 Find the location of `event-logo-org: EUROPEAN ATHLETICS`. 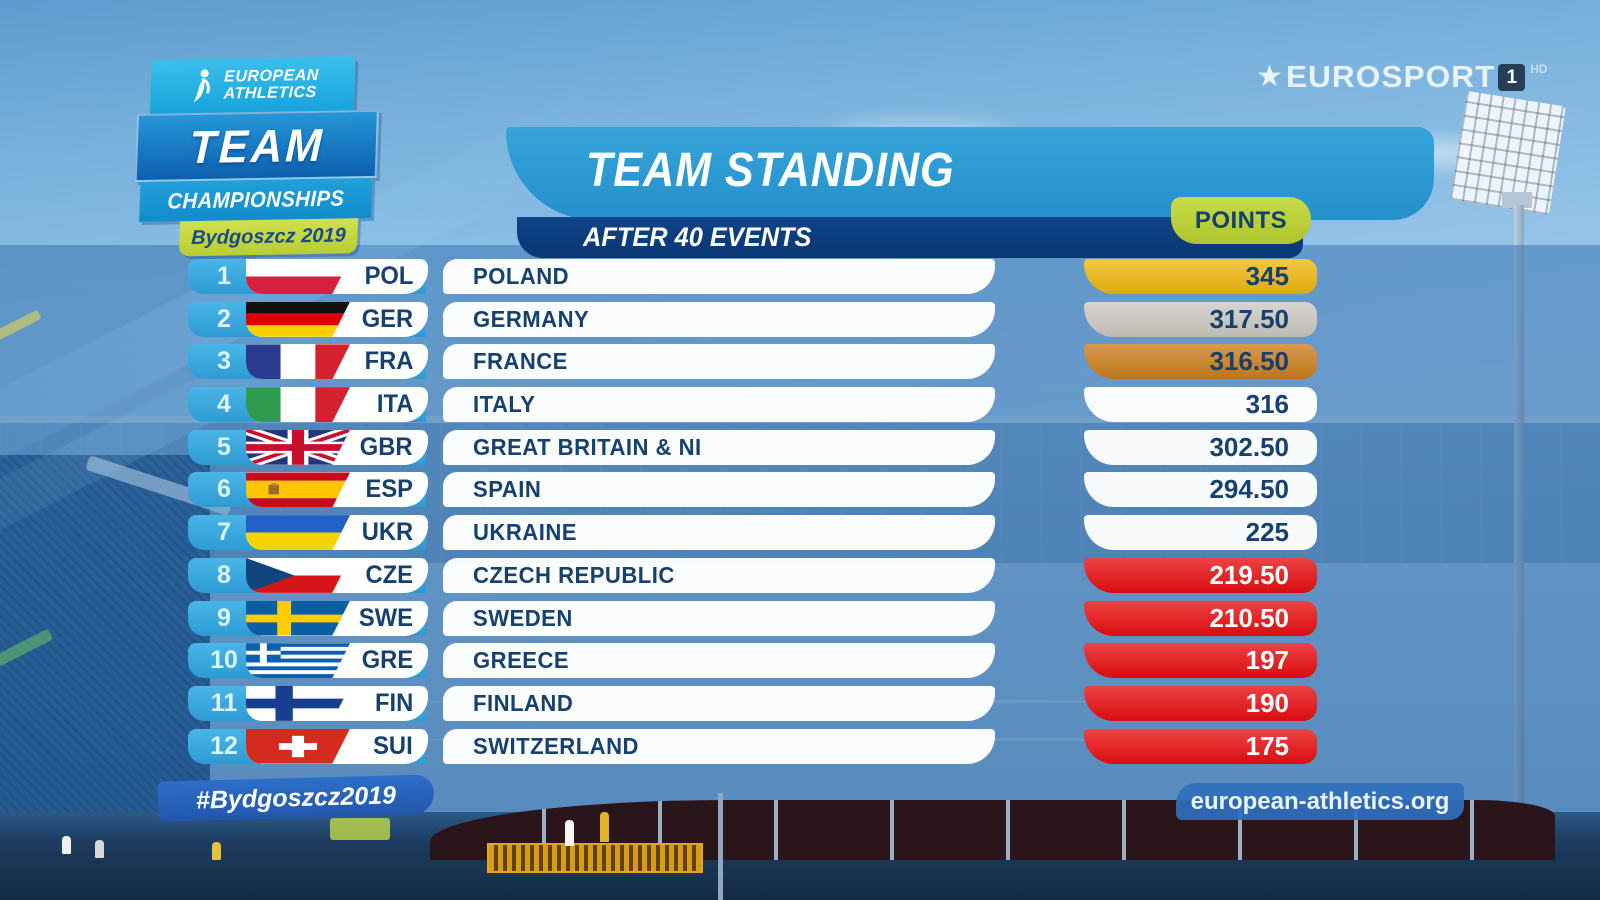

event-logo-org: EUROPEAN ATHLETICS is located at coordinates (271, 85).